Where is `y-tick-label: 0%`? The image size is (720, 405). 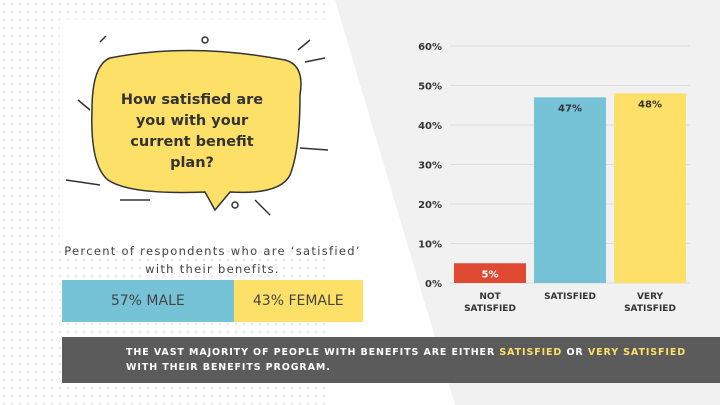 y-tick-label: 0% is located at coordinates (433, 284).